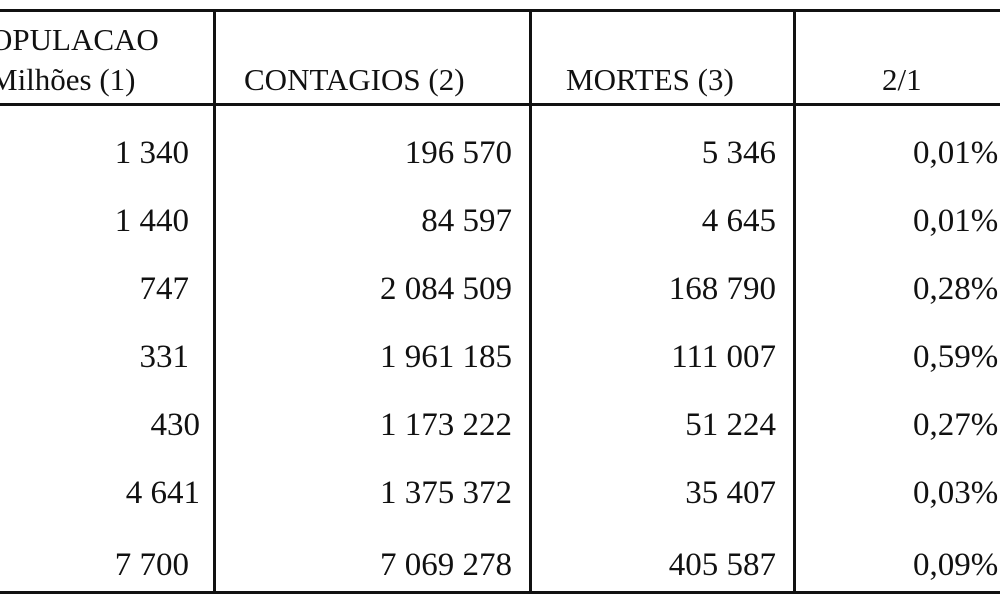 This screenshot has width=1000, height=600. What do you see at coordinates (151, 153) in the screenshot?
I see `cell-populacao: 1 340` at bounding box center [151, 153].